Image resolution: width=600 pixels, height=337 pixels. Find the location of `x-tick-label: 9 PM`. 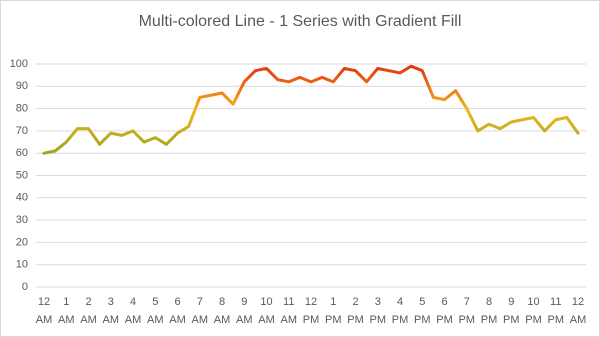

x-tick-label: 9 PM is located at coordinates (511, 311).